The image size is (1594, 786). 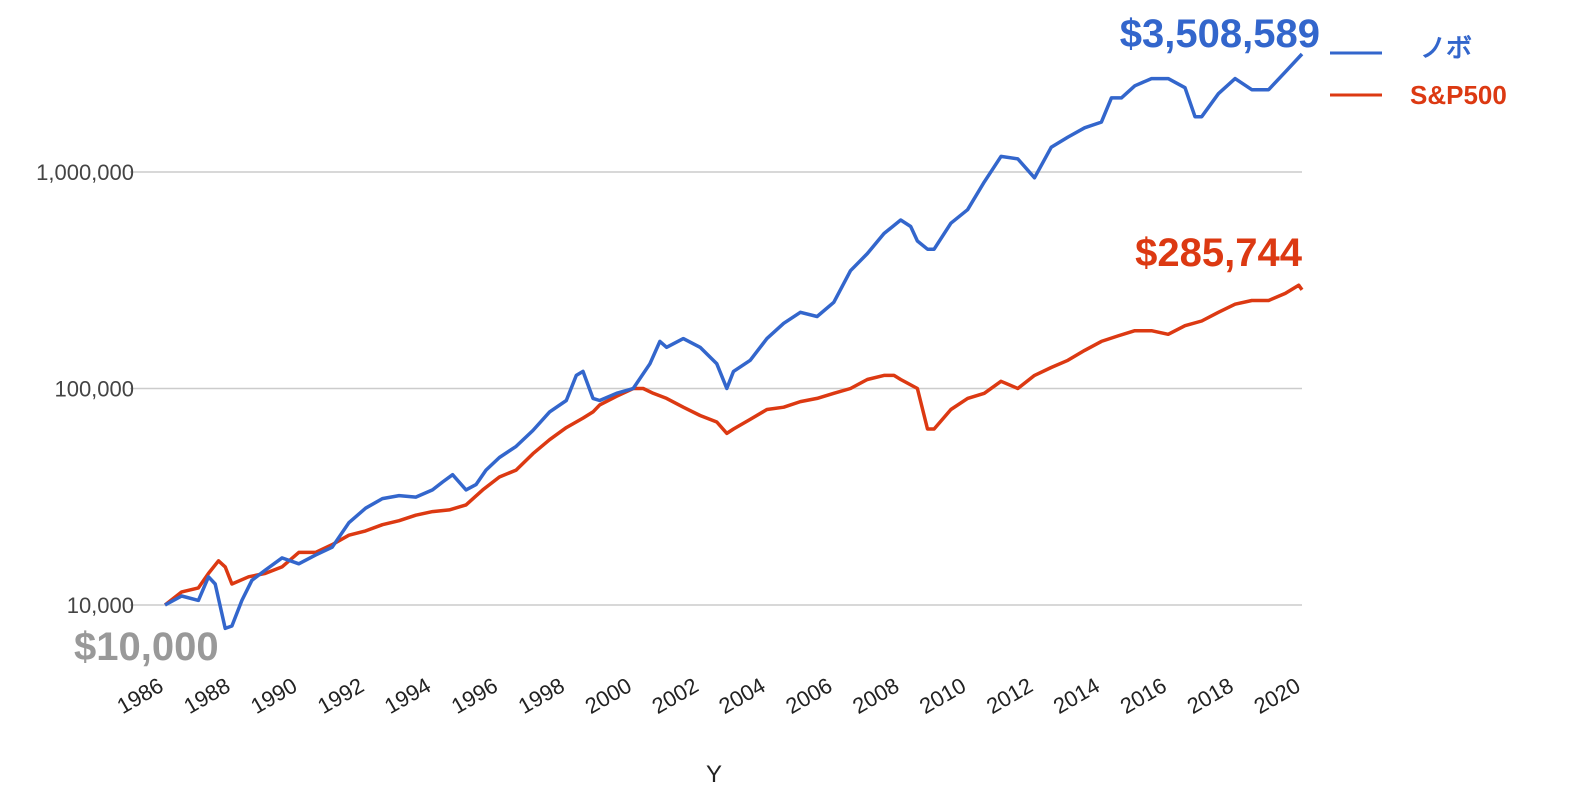 What do you see at coordinates (1458, 95) in the screenshot?
I see `legend-label-sp500: S&P500` at bounding box center [1458, 95].